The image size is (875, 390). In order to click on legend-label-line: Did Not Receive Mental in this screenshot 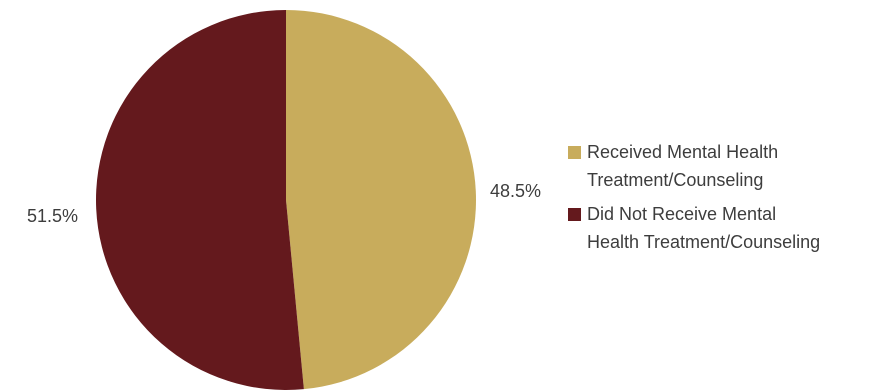, I will do `click(681, 214)`.